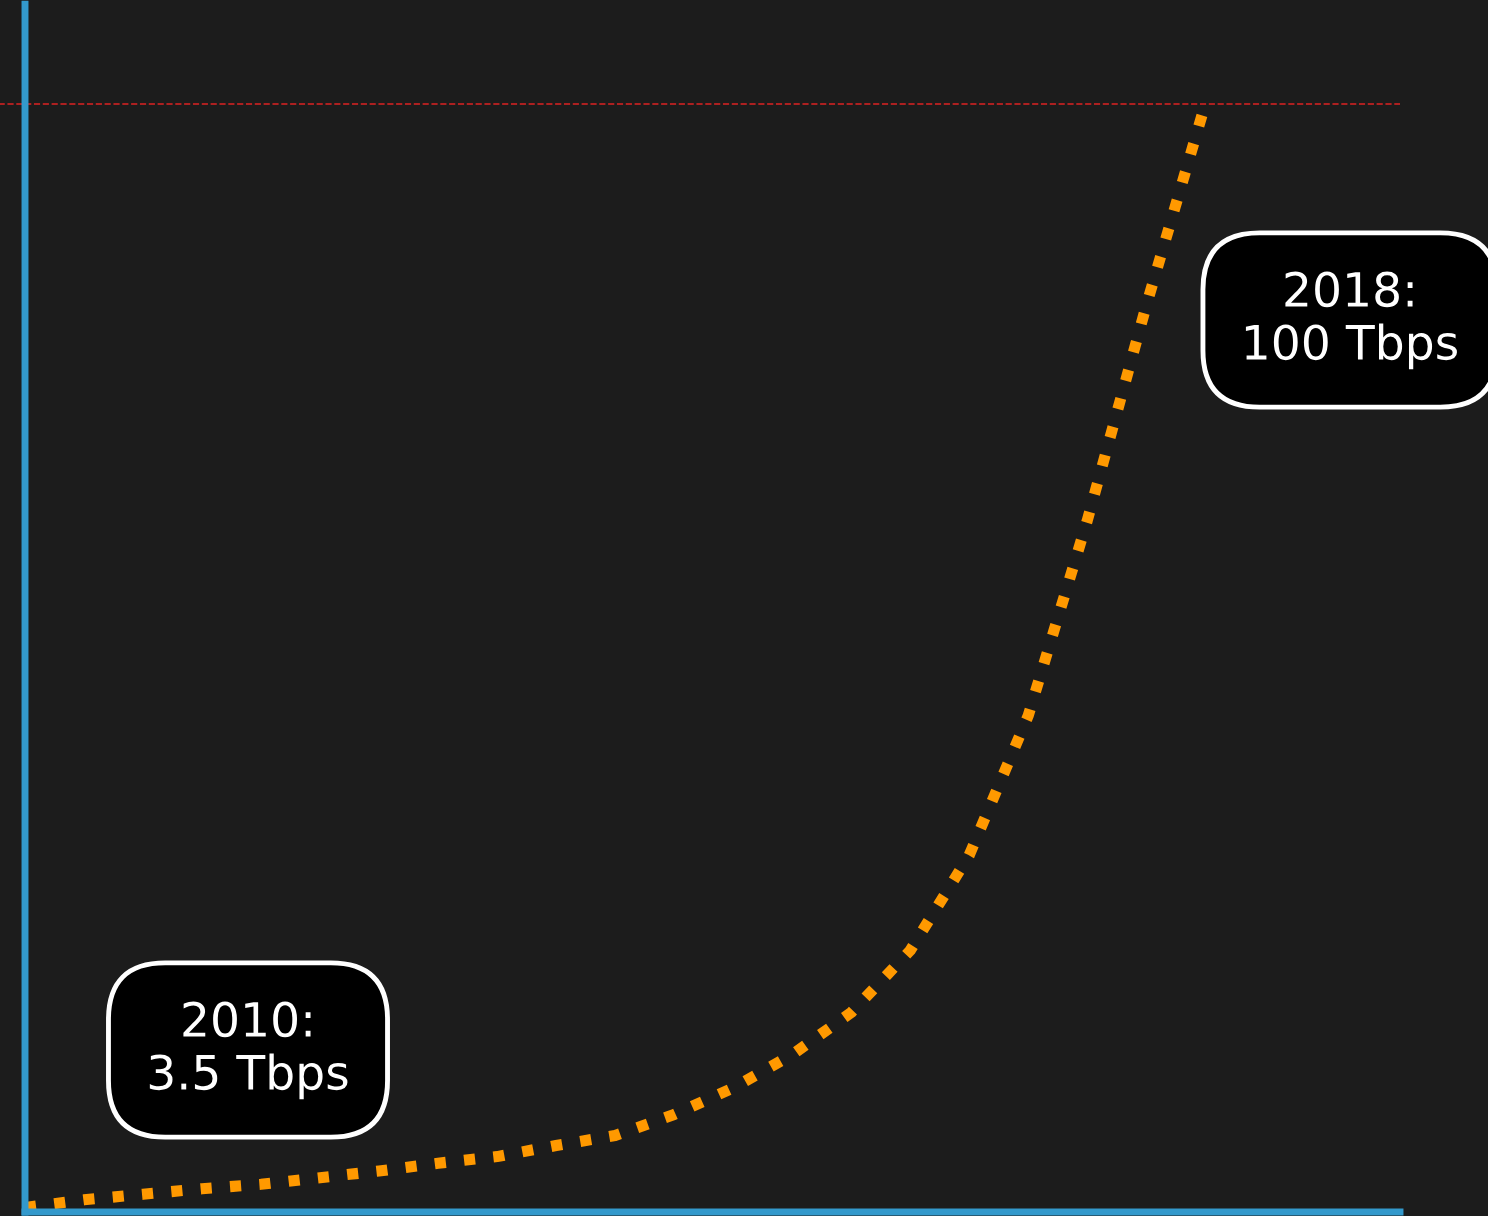  What do you see at coordinates (248, 1050) in the screenshot?
I see `annotation: 2010: 3.5 Tbps` at bounding box center [248, 1050].